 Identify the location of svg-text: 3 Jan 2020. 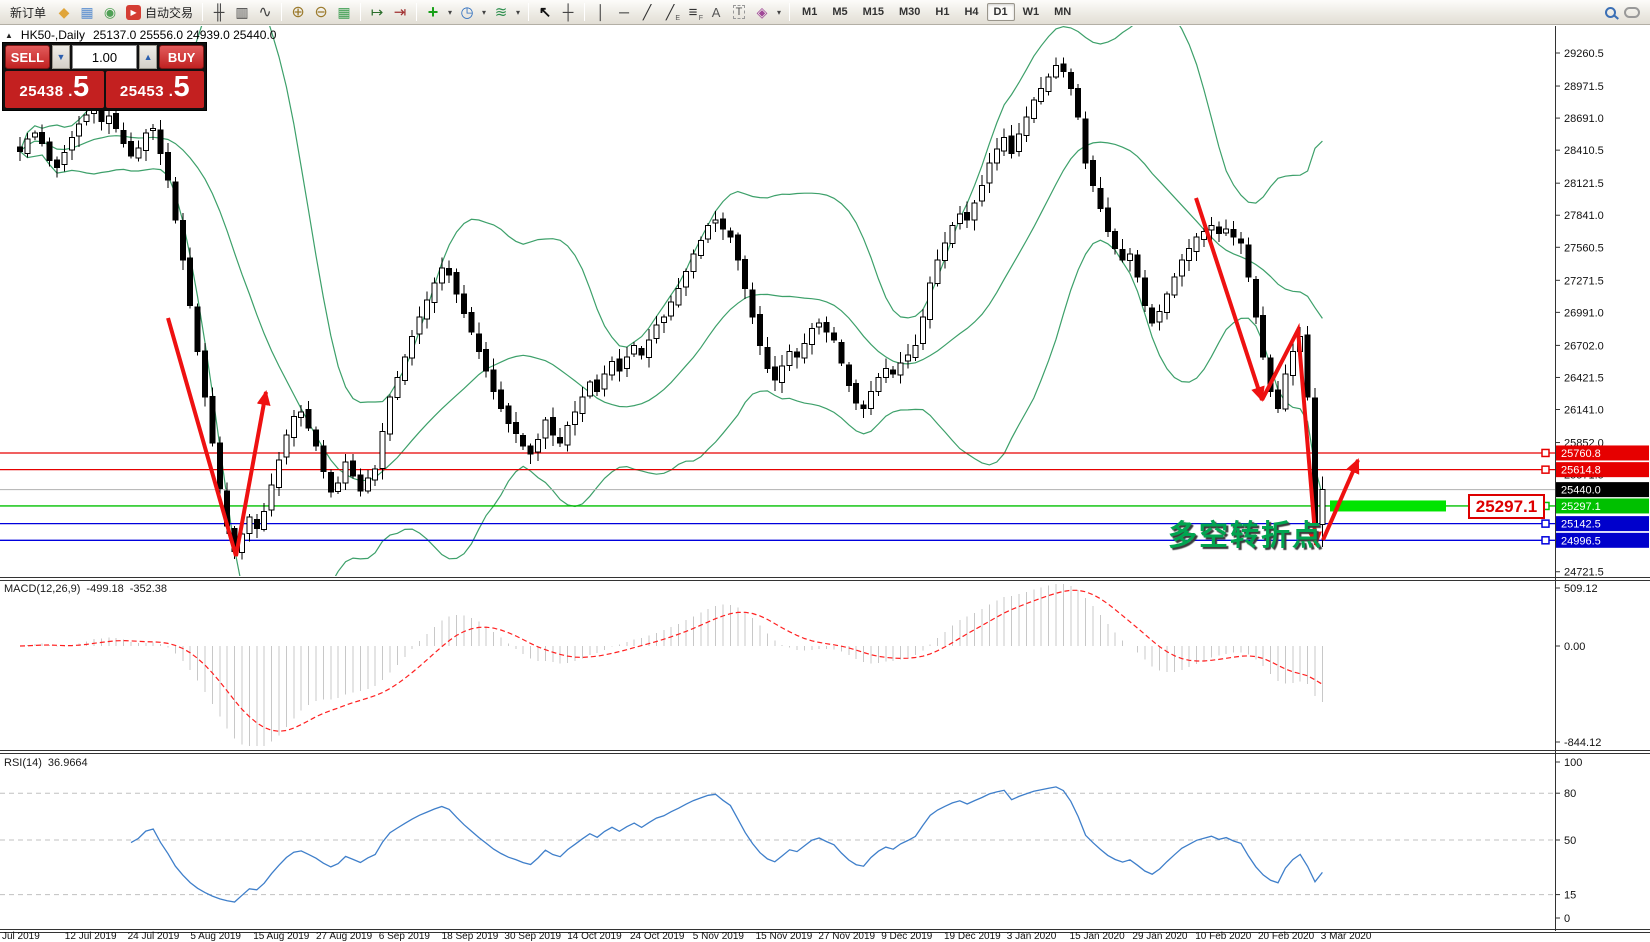
(1032, 936).